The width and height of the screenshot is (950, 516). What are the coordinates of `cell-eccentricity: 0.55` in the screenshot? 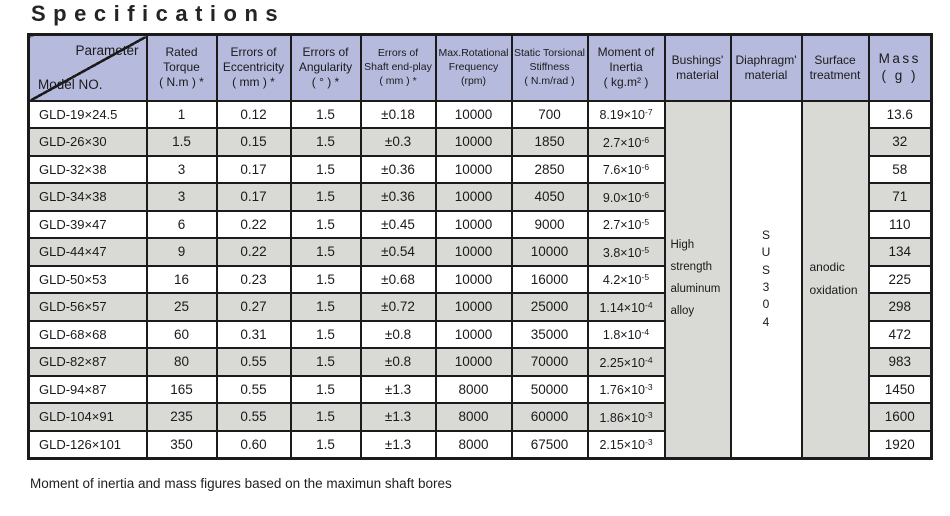 It's located at (253, 362).